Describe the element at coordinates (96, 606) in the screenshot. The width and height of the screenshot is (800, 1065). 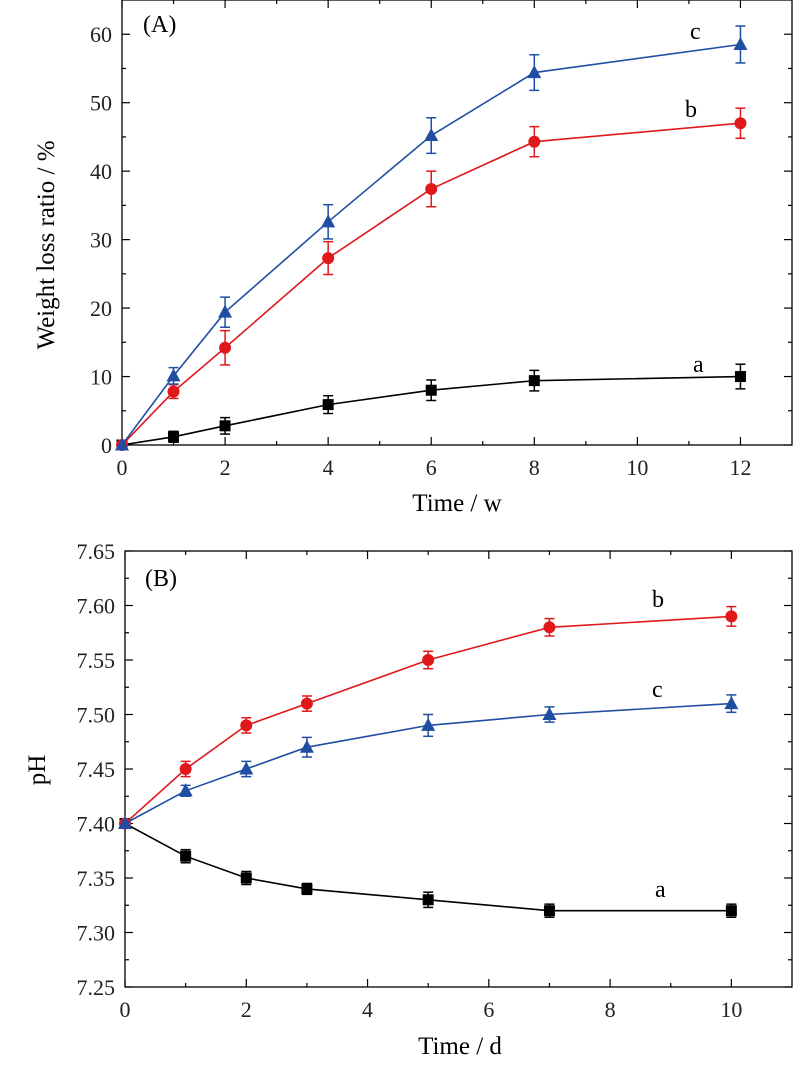
I see `y-tick-label: 7.60` at that location.